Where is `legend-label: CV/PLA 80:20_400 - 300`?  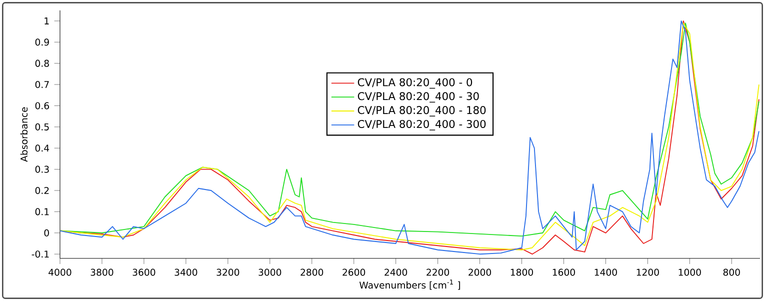 legend-label: CV/PLA 80:20_400 - 300 is located at coordinates (422, 125).